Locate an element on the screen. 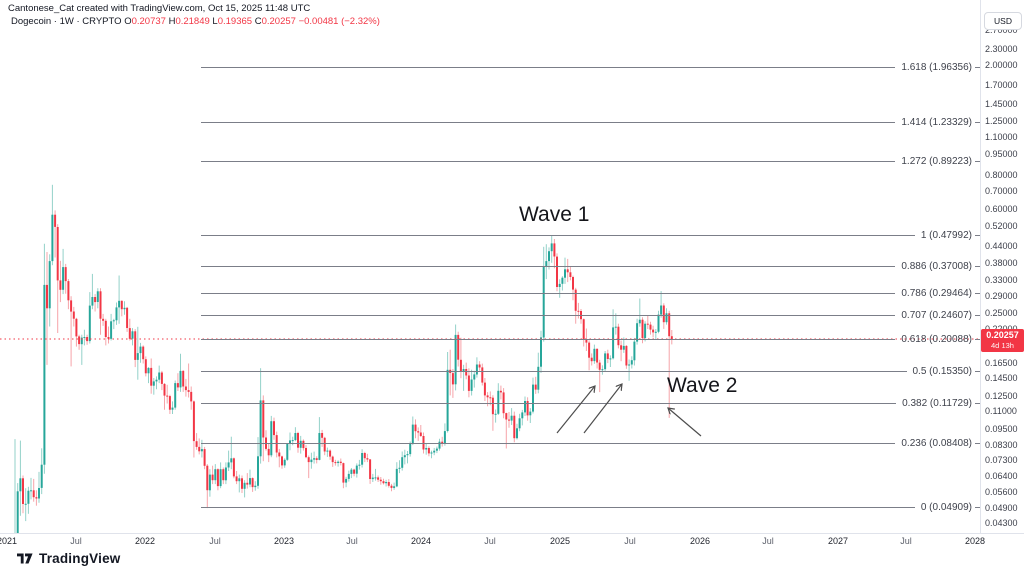 Image resolution: width=1024 pixels, height=577 pixels. ohlc-value: 0.19365 is located at coordinates (235, 21).